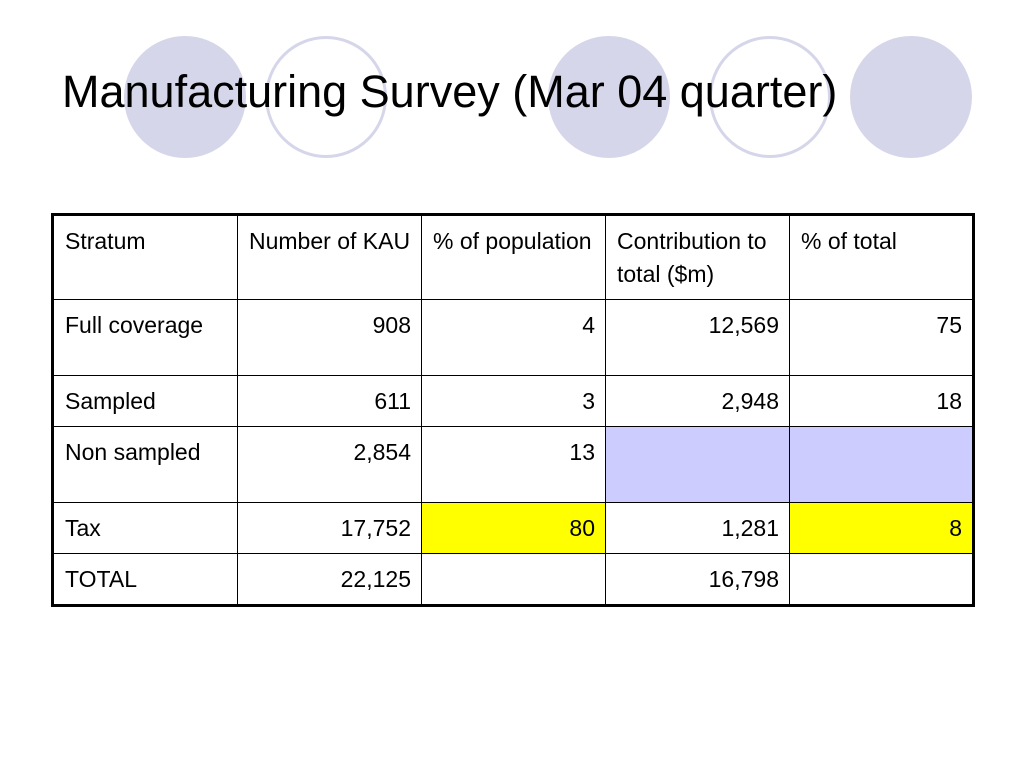 The width and height of the screenshot is (1024, 768). What do you see at coordinates (329, 337) in the screenshot?
I see `table-cell: 908` at bounding box center [329, 337].